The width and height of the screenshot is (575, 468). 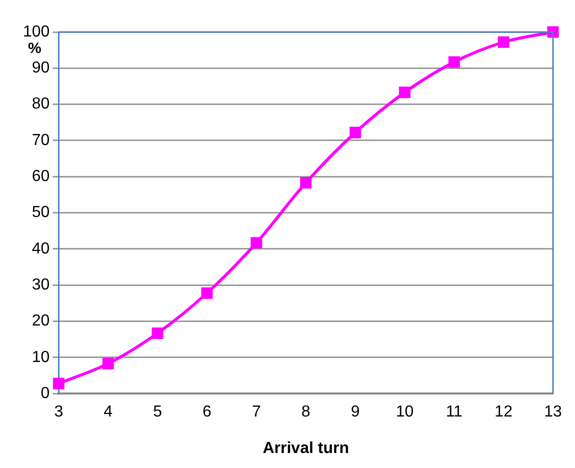 What do you see at coordinates (41, 249) in the screenshot?
I see `y-tick-label: 40` at bounding box center [41, 249].